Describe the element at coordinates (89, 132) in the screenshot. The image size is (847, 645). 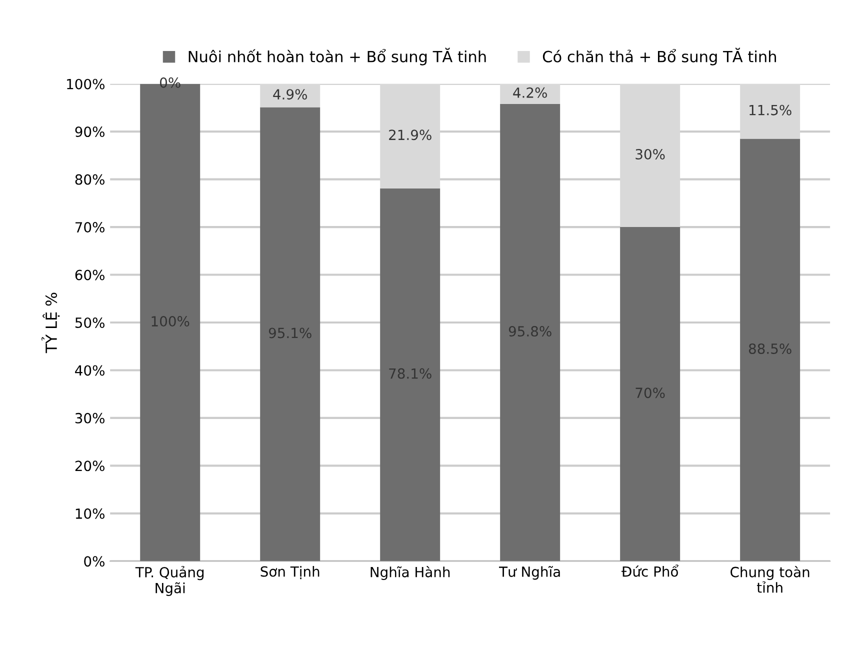
I see `y-tick-label: 90%` at that location.